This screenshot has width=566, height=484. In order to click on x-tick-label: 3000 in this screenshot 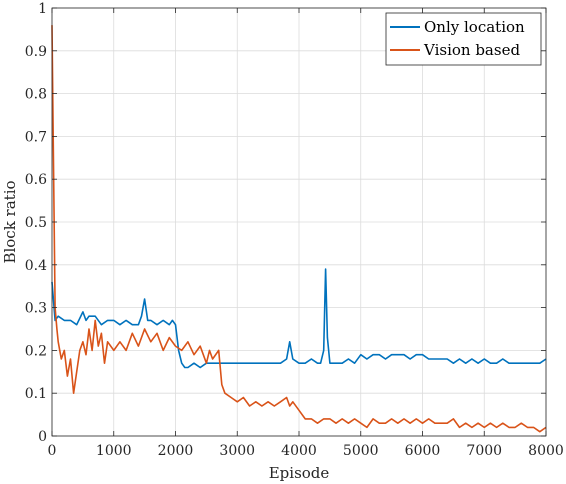, I will do `click(237, 451)`.